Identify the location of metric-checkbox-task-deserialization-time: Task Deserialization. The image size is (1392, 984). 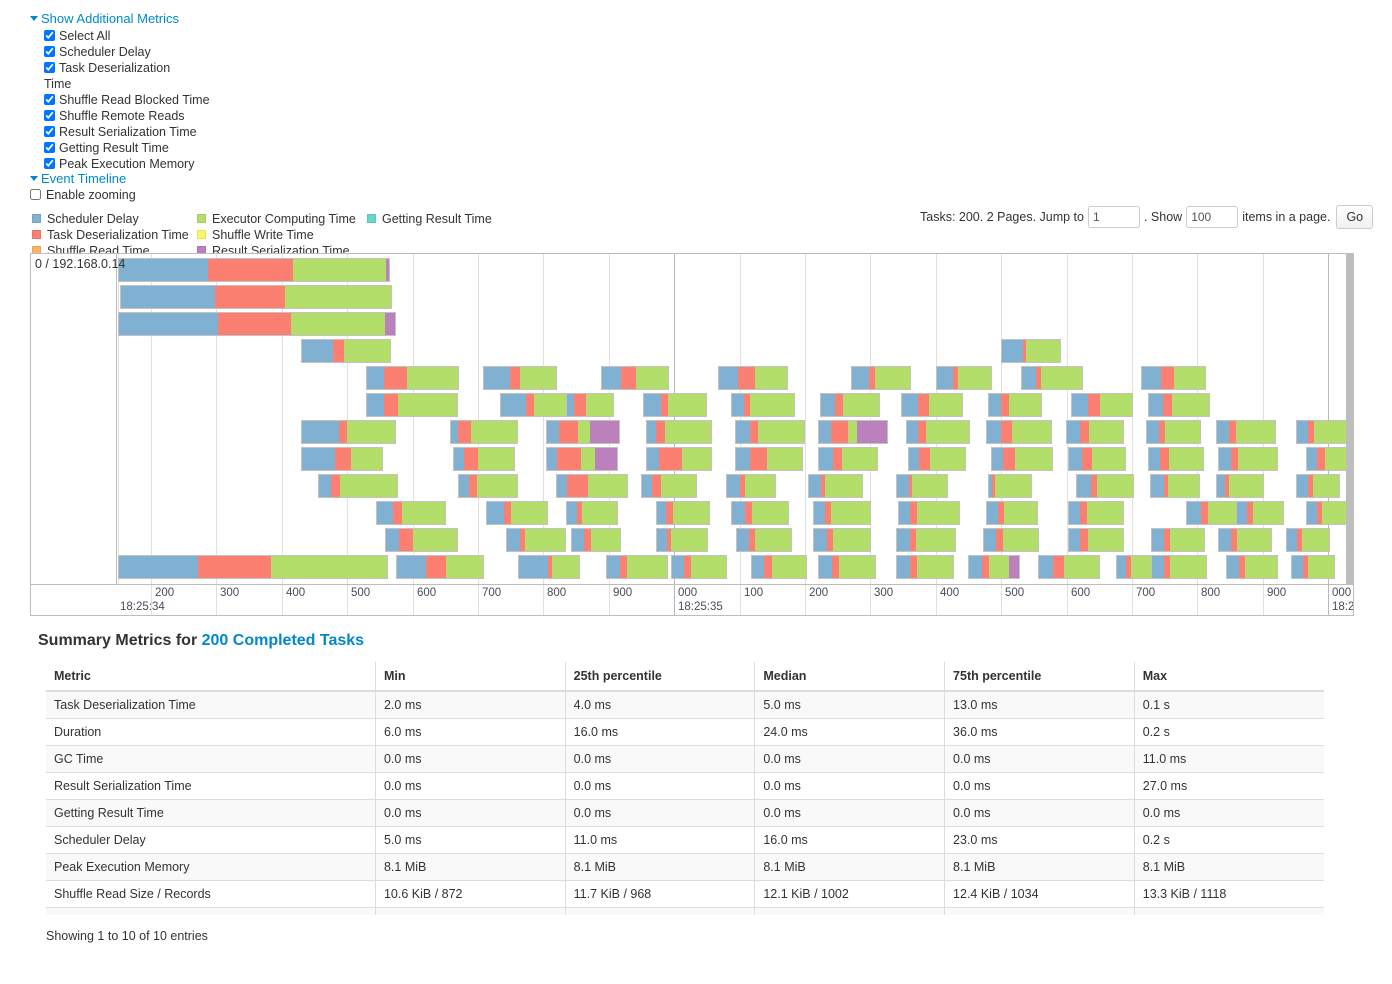
(127, 68).